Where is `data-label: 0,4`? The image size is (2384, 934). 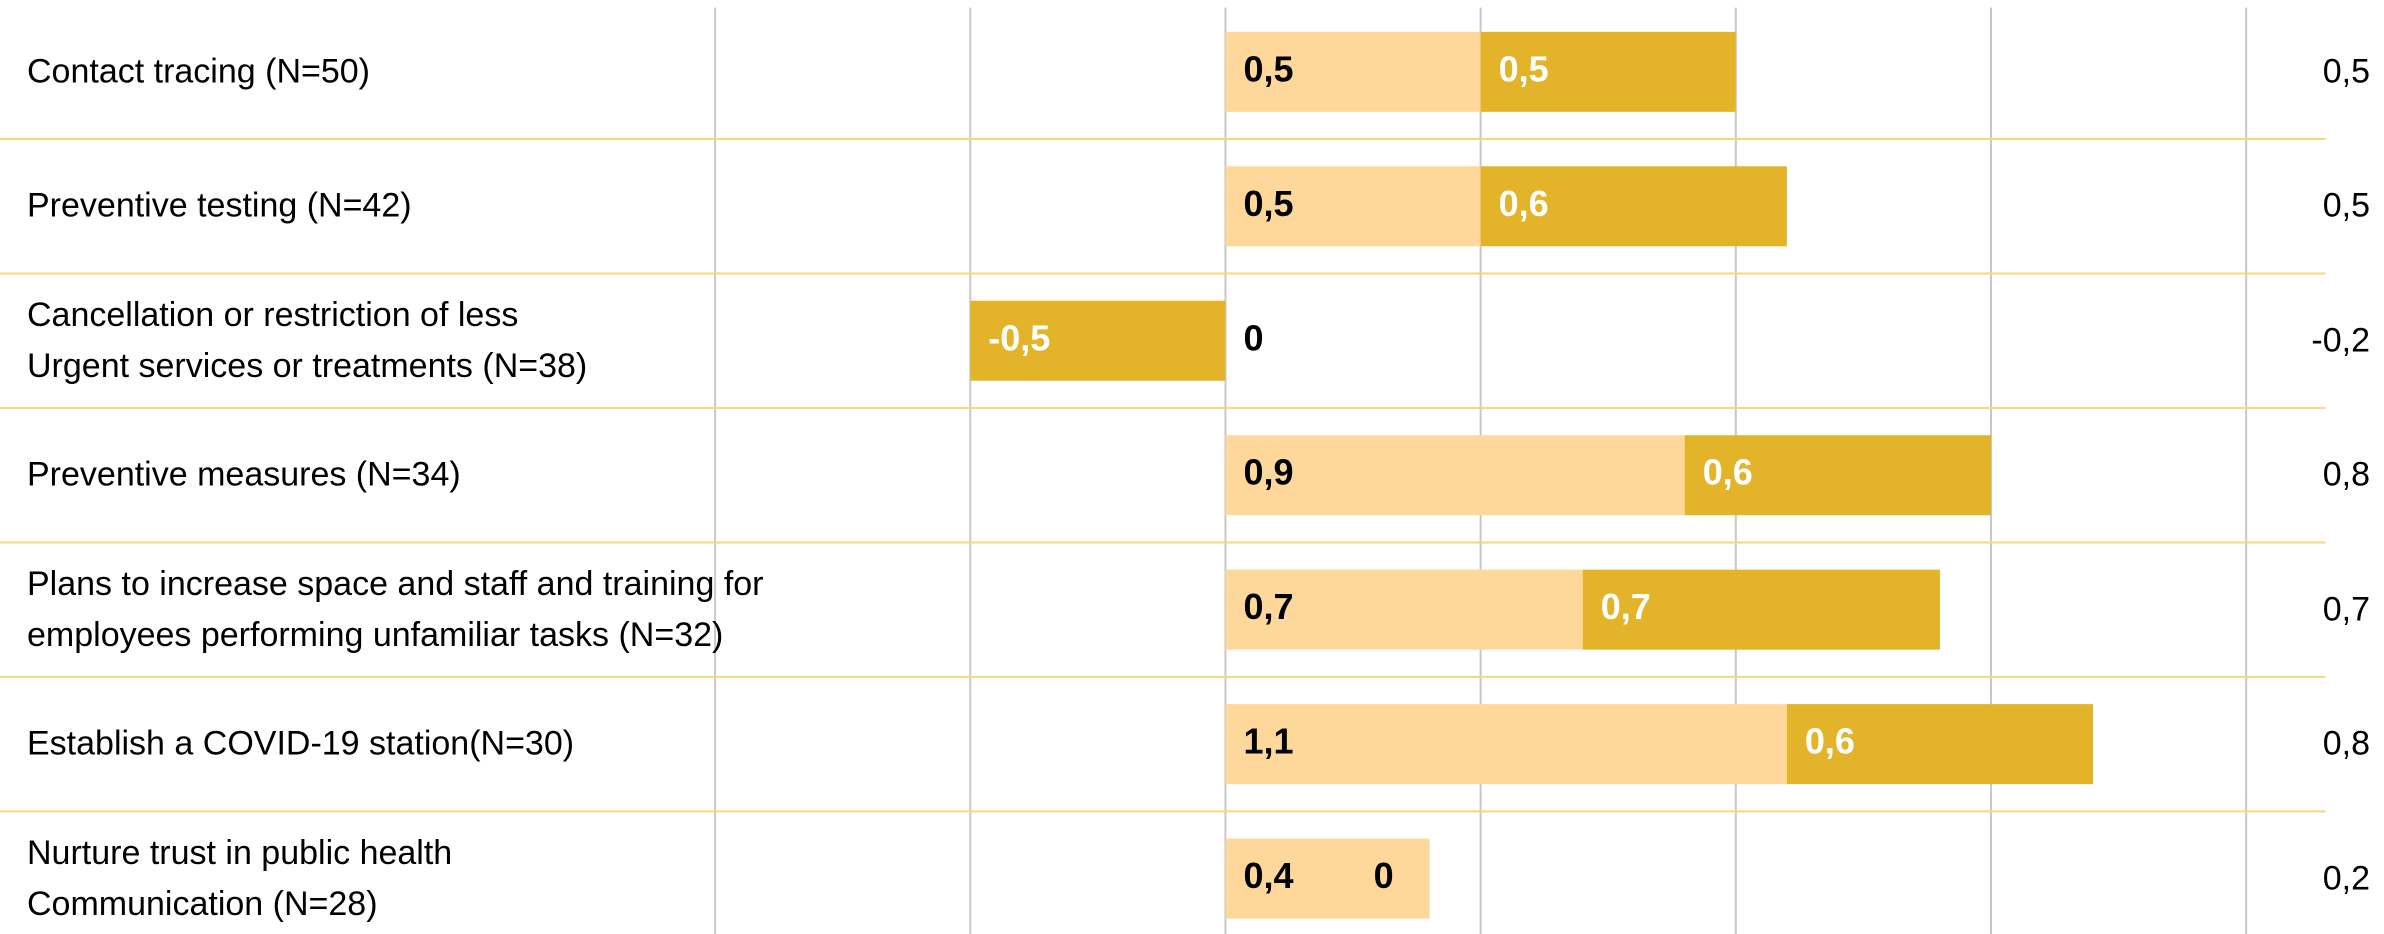
data-label: 0,4 is located at coordinates (1268, 875).